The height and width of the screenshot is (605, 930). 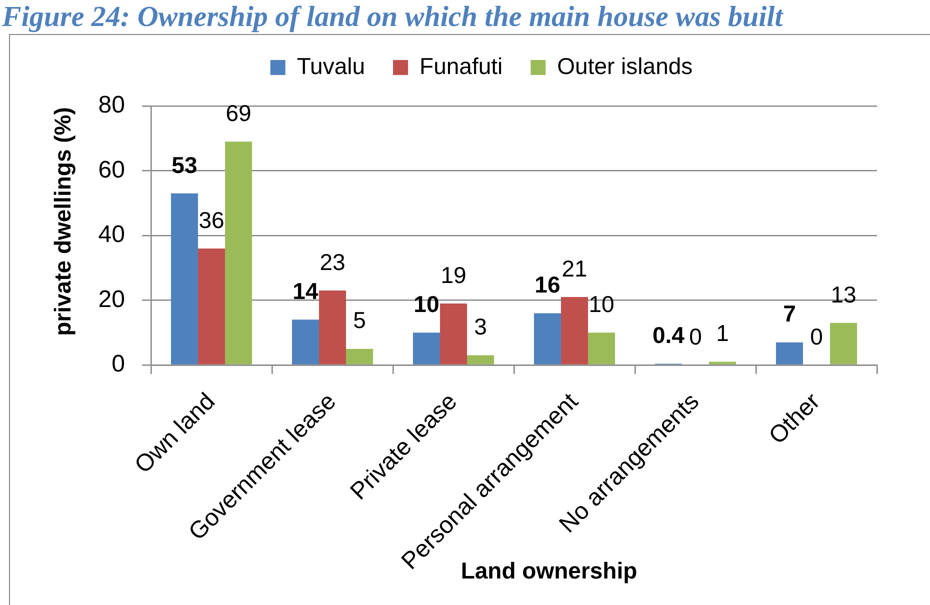 What do you see at coordinates (547, 285) in the screenshot?
I see `data-label: 16` at bounding box center [547, 285].